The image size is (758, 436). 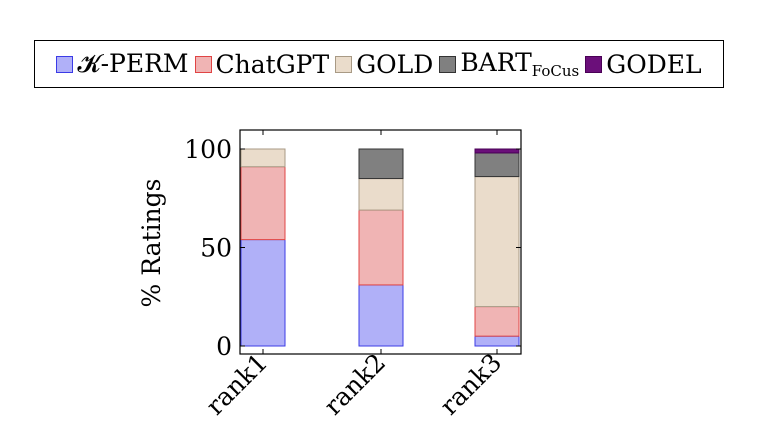 What do you see at coordinates (272, 64) in the screenshot?
I see `legend-label: ChatGPT` at bounding box center [272, 64].